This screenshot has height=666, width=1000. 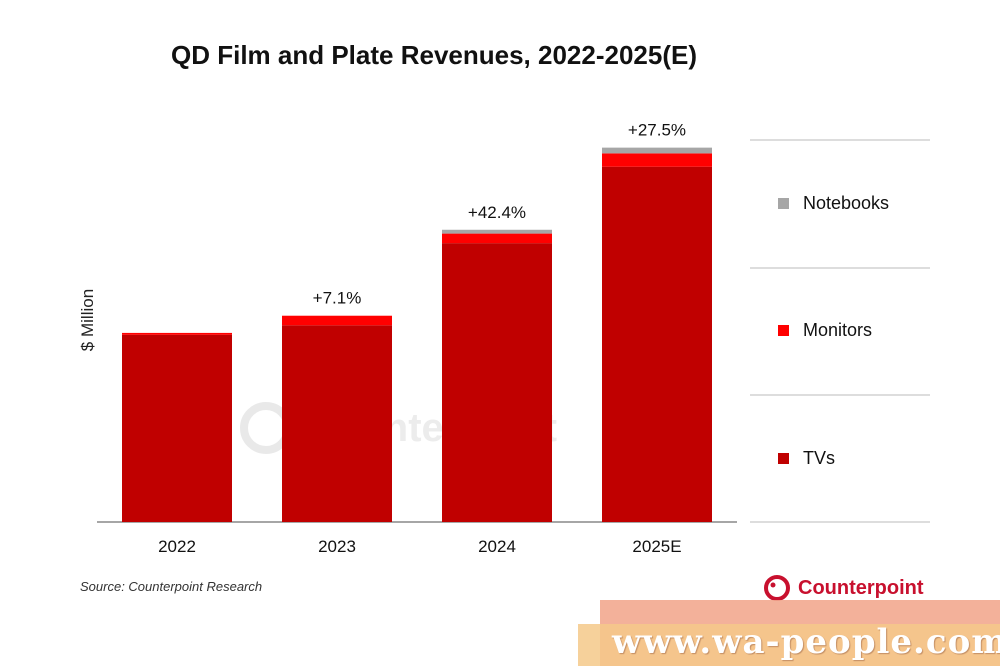 What do you see at coordinates (783, 458) in the screenshot?
I see `legend-swatch-tvs` at bounding box center [783, 458].